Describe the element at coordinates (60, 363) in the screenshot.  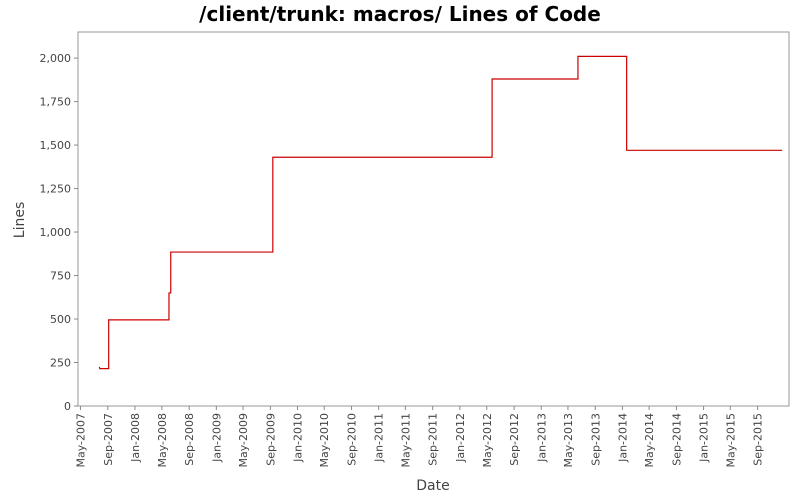
I see `y-tick-label: 250` at that location.